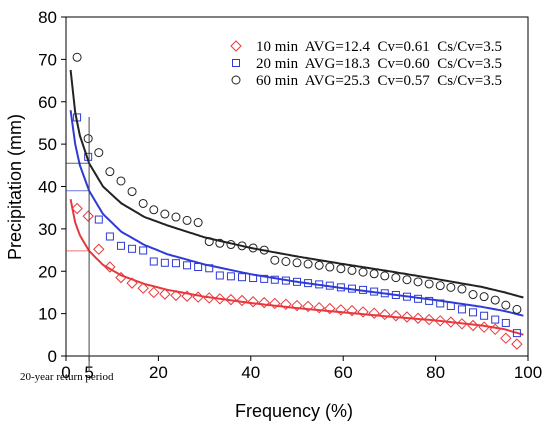 Image resolution: width=550 pixels, height=431 pixels. Describe the element at coordinates (379, 64) in the screenshot. I see `legend-label: 20 min AVG=18.3 Cv=0.60 Cs/Cv=3.5` at that location.